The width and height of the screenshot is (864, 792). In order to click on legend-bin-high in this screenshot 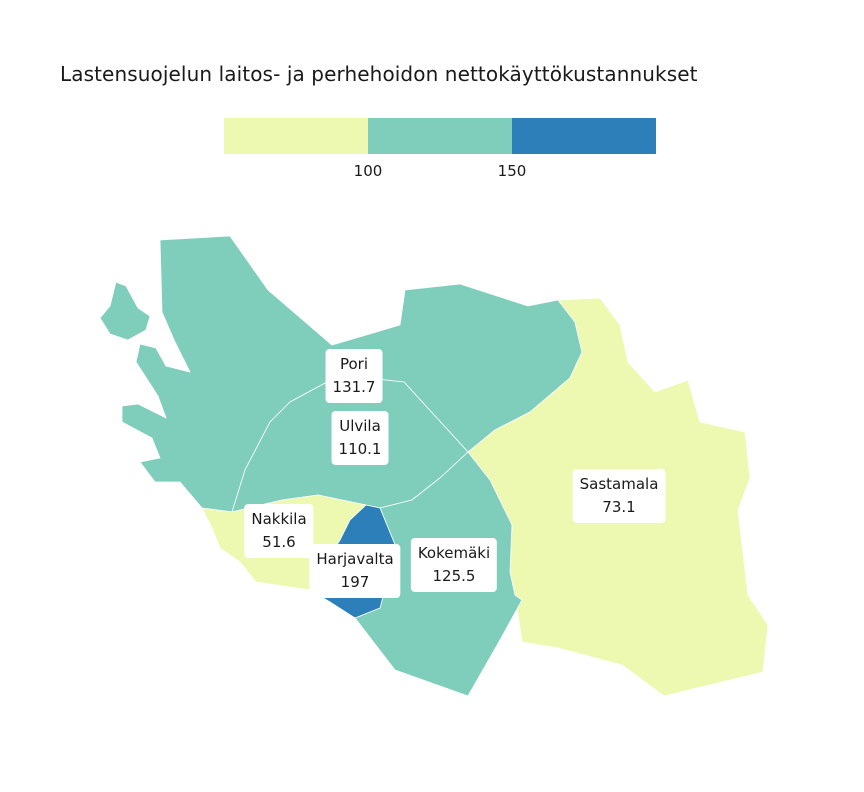, I will do `click(584, 136)`.